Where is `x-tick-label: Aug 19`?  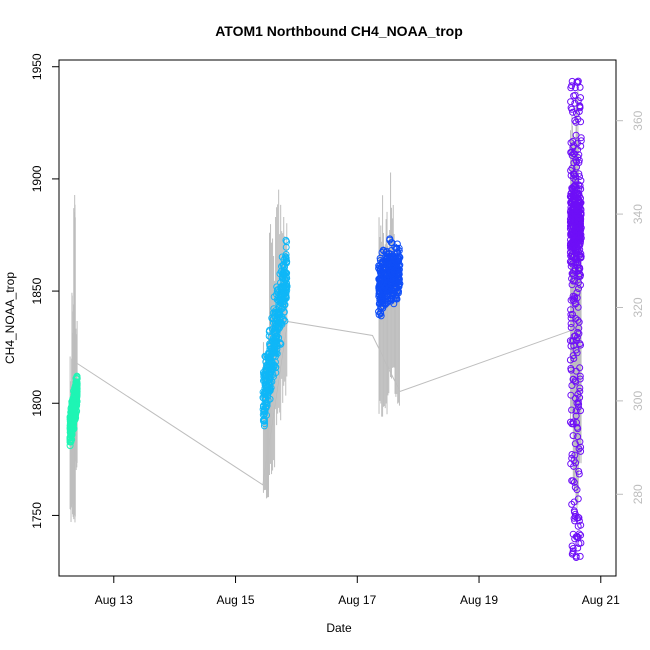
x-tick-label: Aug 19 is located at coordinates (479, 600).